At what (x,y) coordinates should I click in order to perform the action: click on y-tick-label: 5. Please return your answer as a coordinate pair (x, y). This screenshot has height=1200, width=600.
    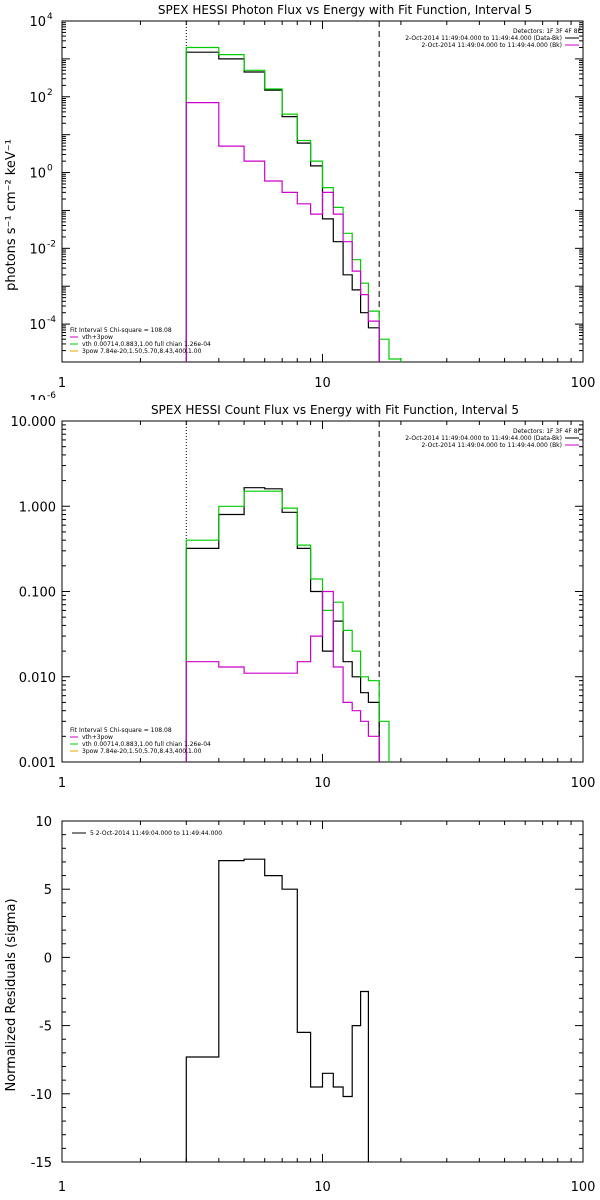
    Looking at the image, I should click on (48, 890).